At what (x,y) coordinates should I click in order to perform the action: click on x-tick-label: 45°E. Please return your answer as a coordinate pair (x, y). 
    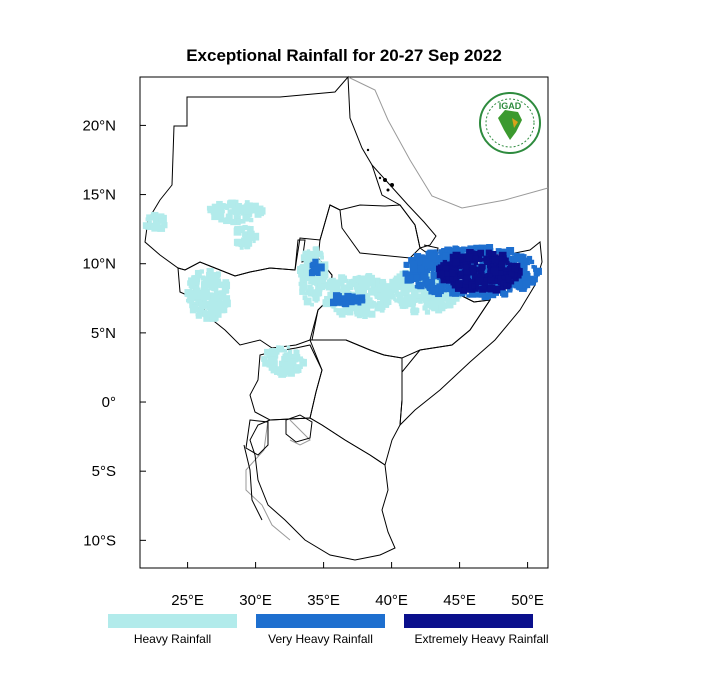
    Looking at the image, I should click on (459, 600).